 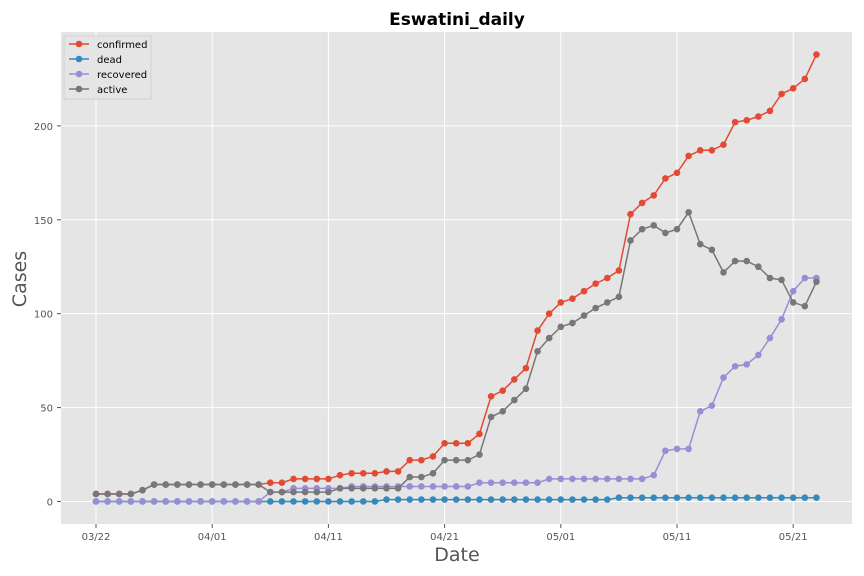 What do you see at coordinates (79, 89) in the screenshot?
I see `legend-marker-active` at bounding box center [79, 89].